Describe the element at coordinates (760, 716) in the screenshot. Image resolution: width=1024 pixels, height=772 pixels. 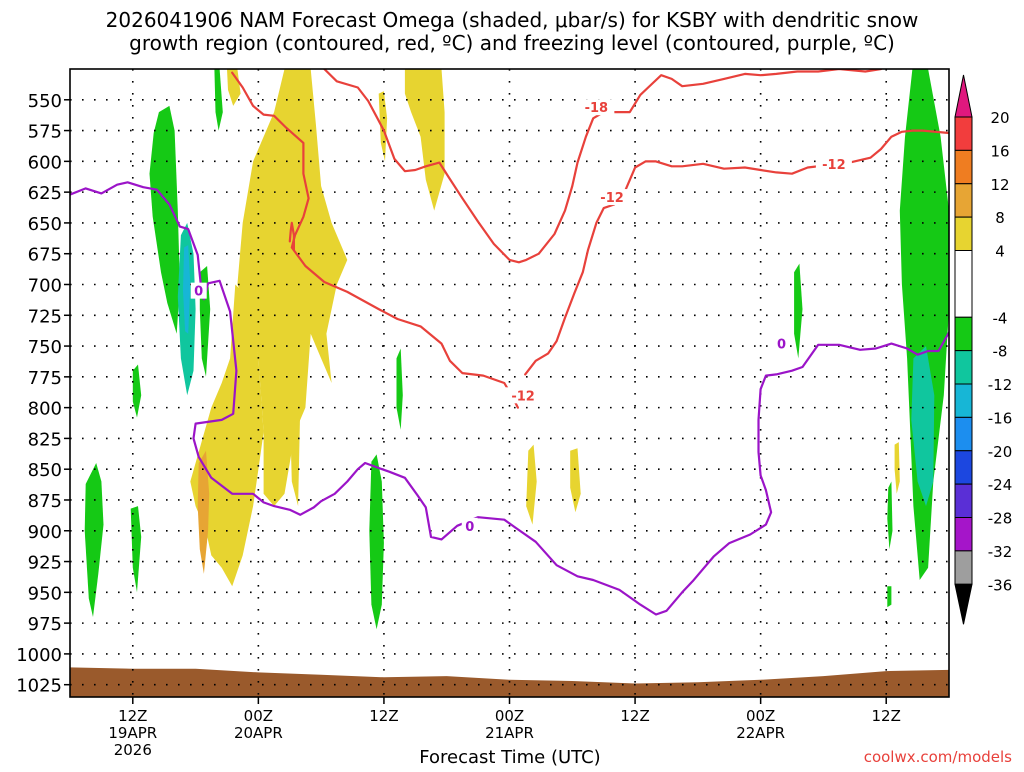
I see `x-tick-label-66-0: 00Z` at that location.